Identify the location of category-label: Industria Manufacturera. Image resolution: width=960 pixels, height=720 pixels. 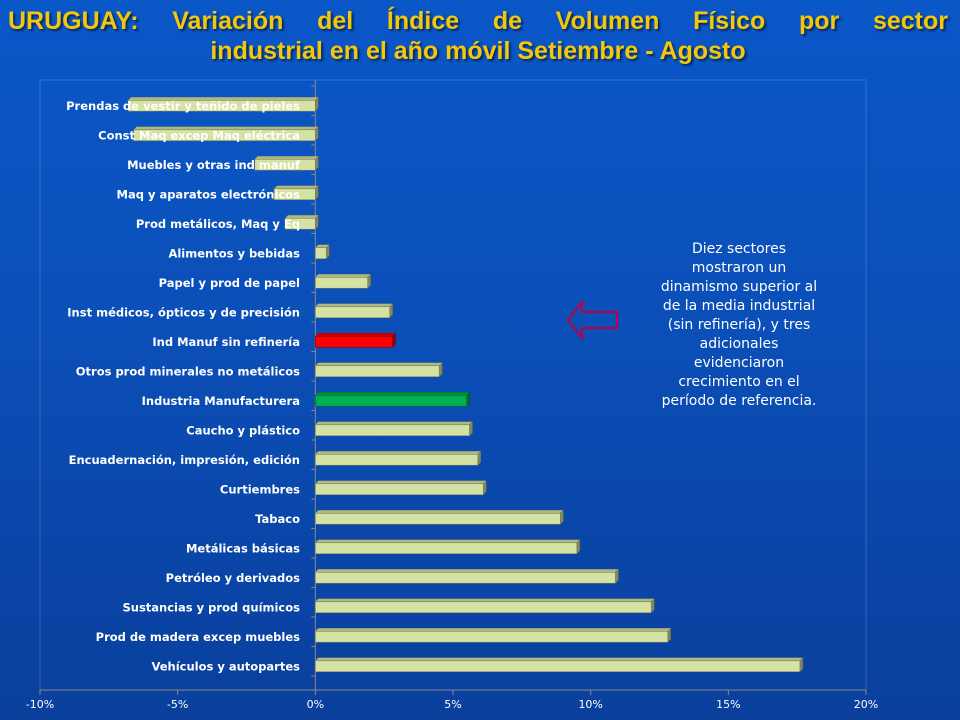
(221, 401).